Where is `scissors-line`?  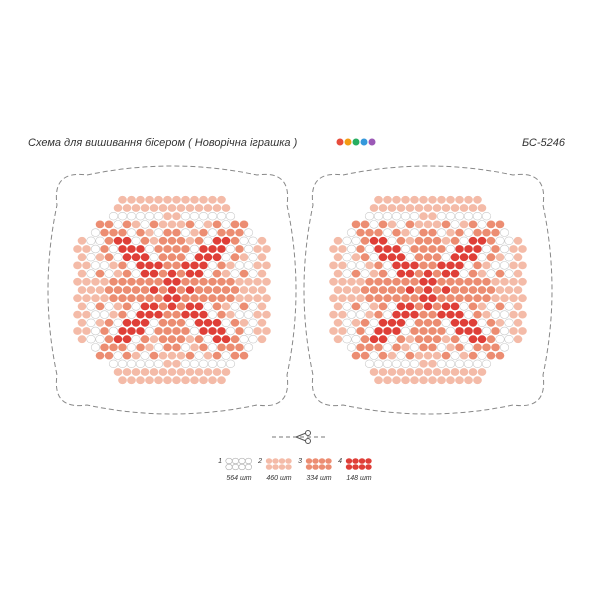 scissors-line is located at coordinates (300, 437).